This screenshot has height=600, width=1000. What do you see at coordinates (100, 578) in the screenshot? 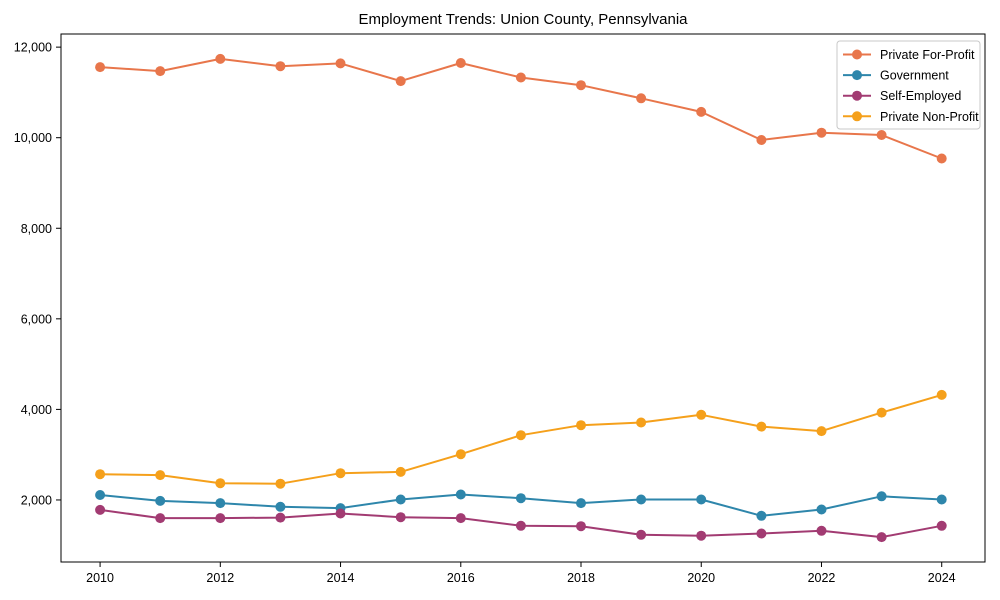
I see `x-tick-label: 2010` at bounding box center [100, 578].